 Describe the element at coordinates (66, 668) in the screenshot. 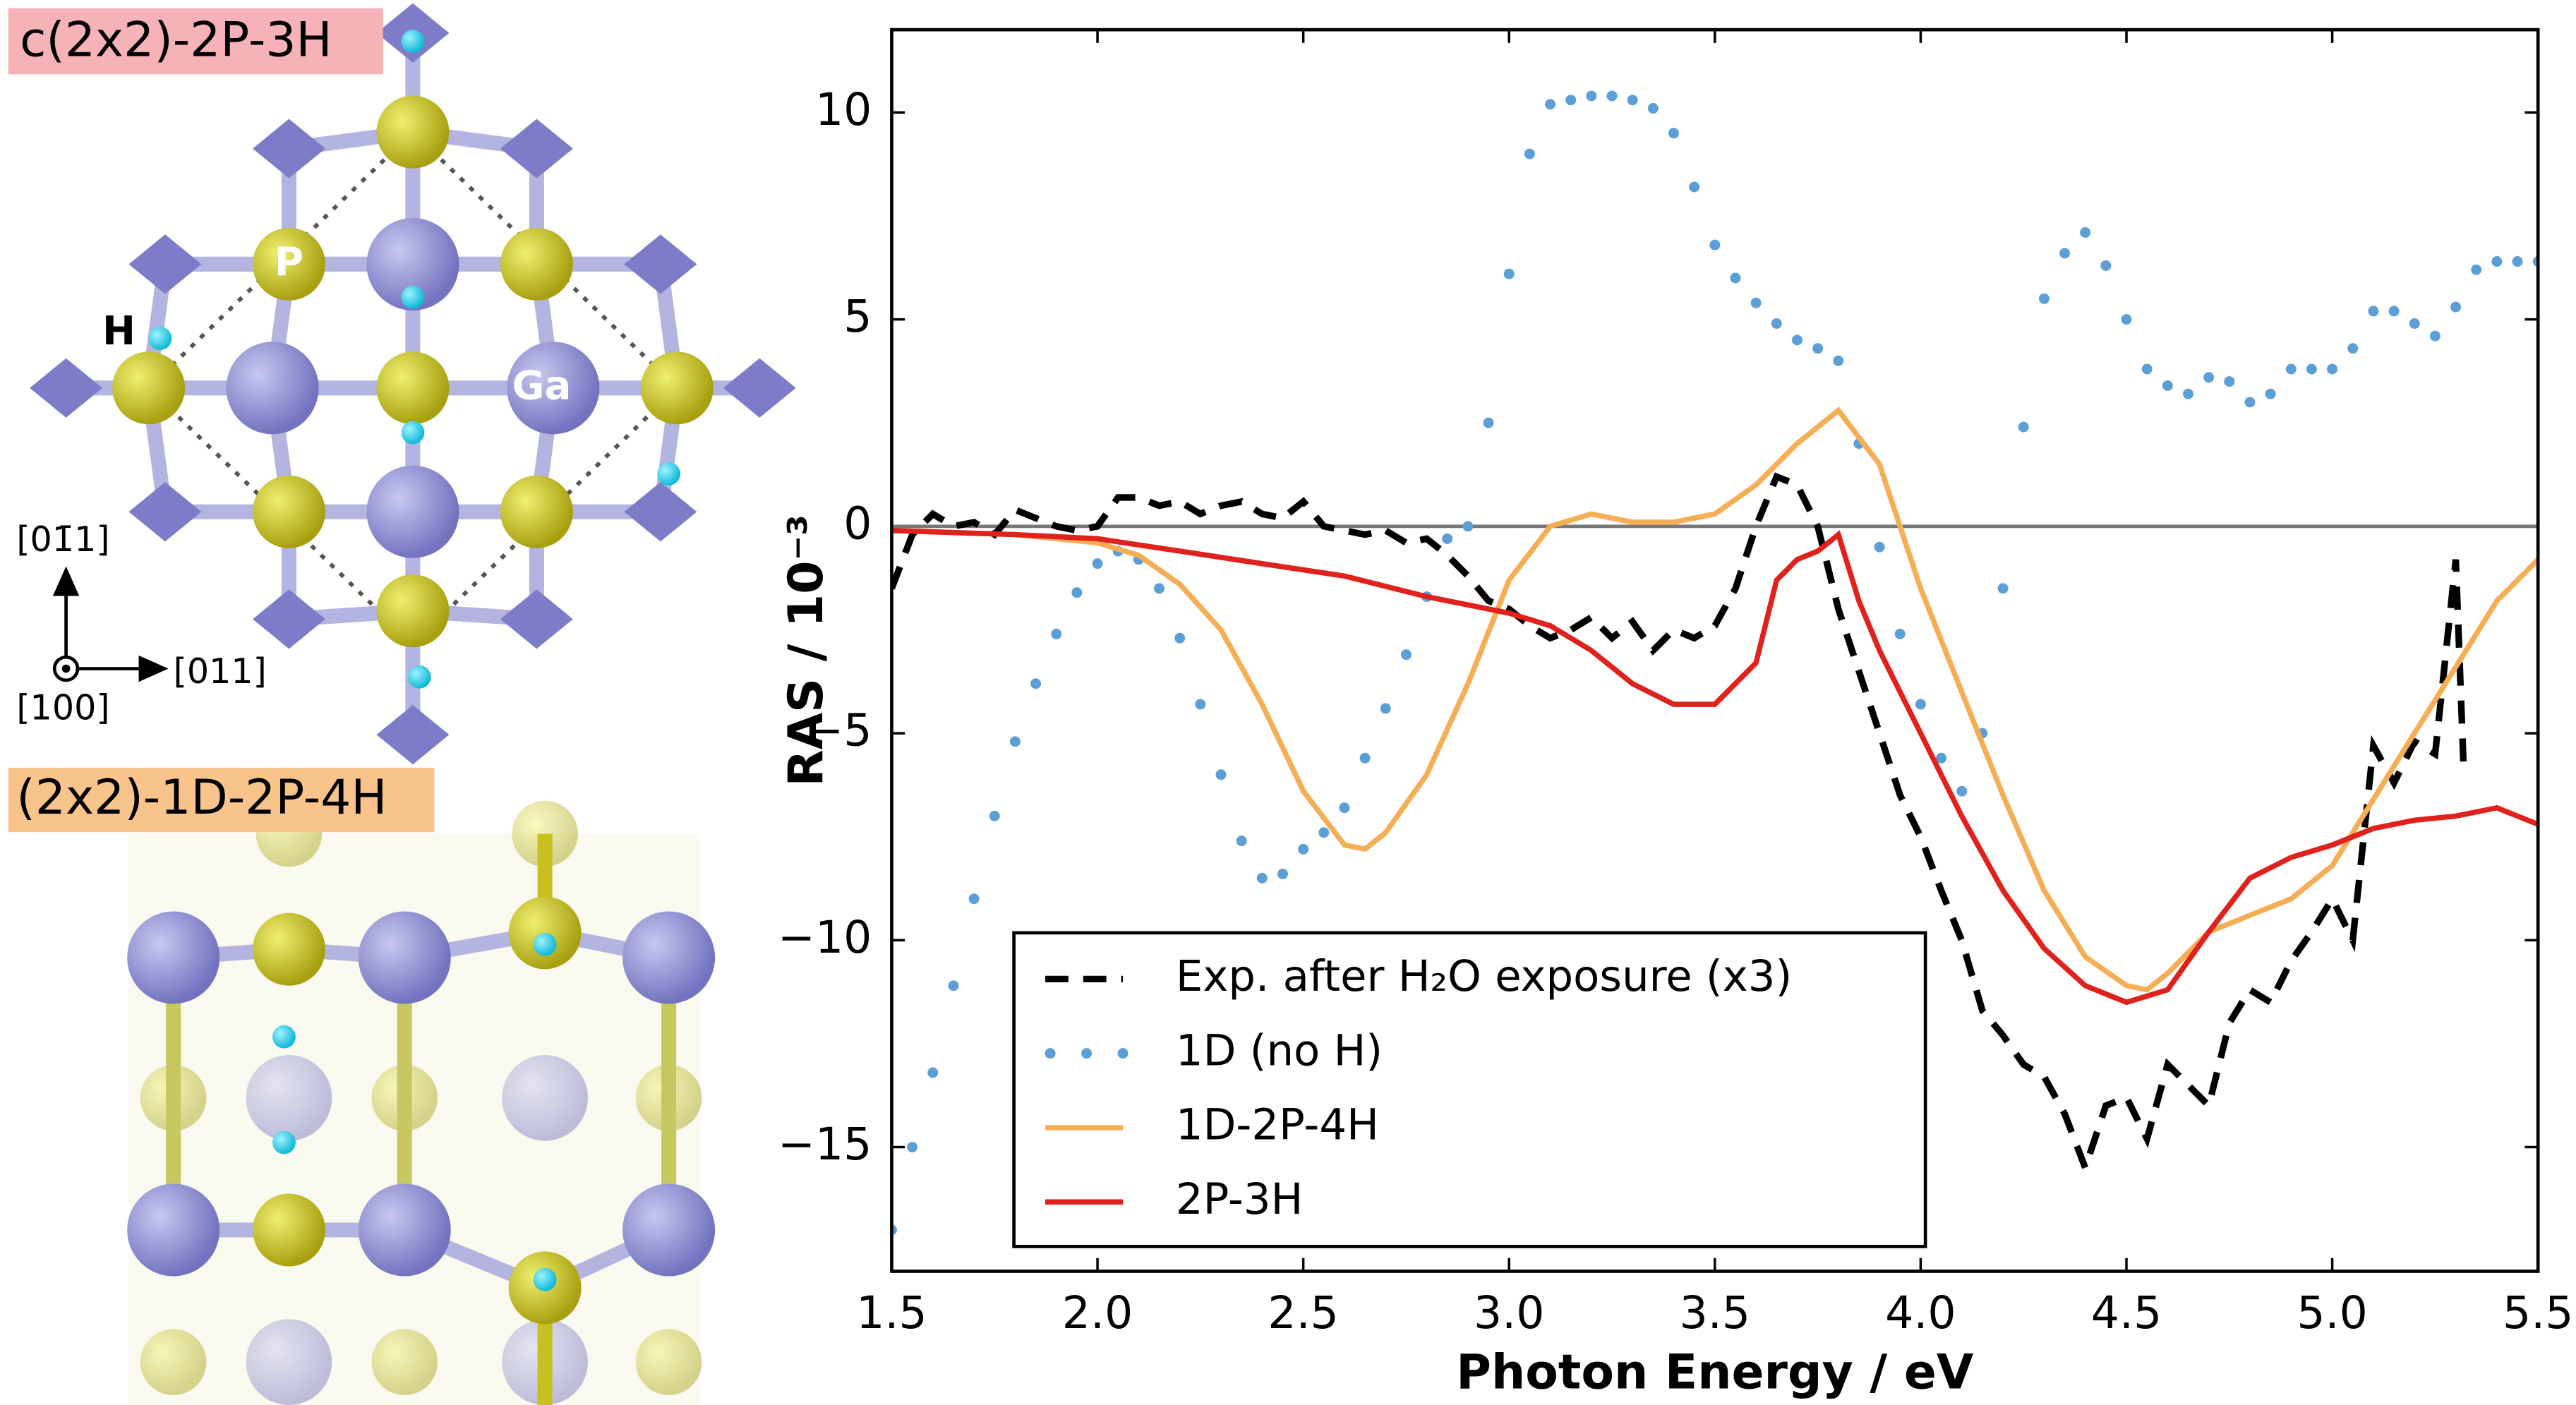

I see `direction-dot` at that location.